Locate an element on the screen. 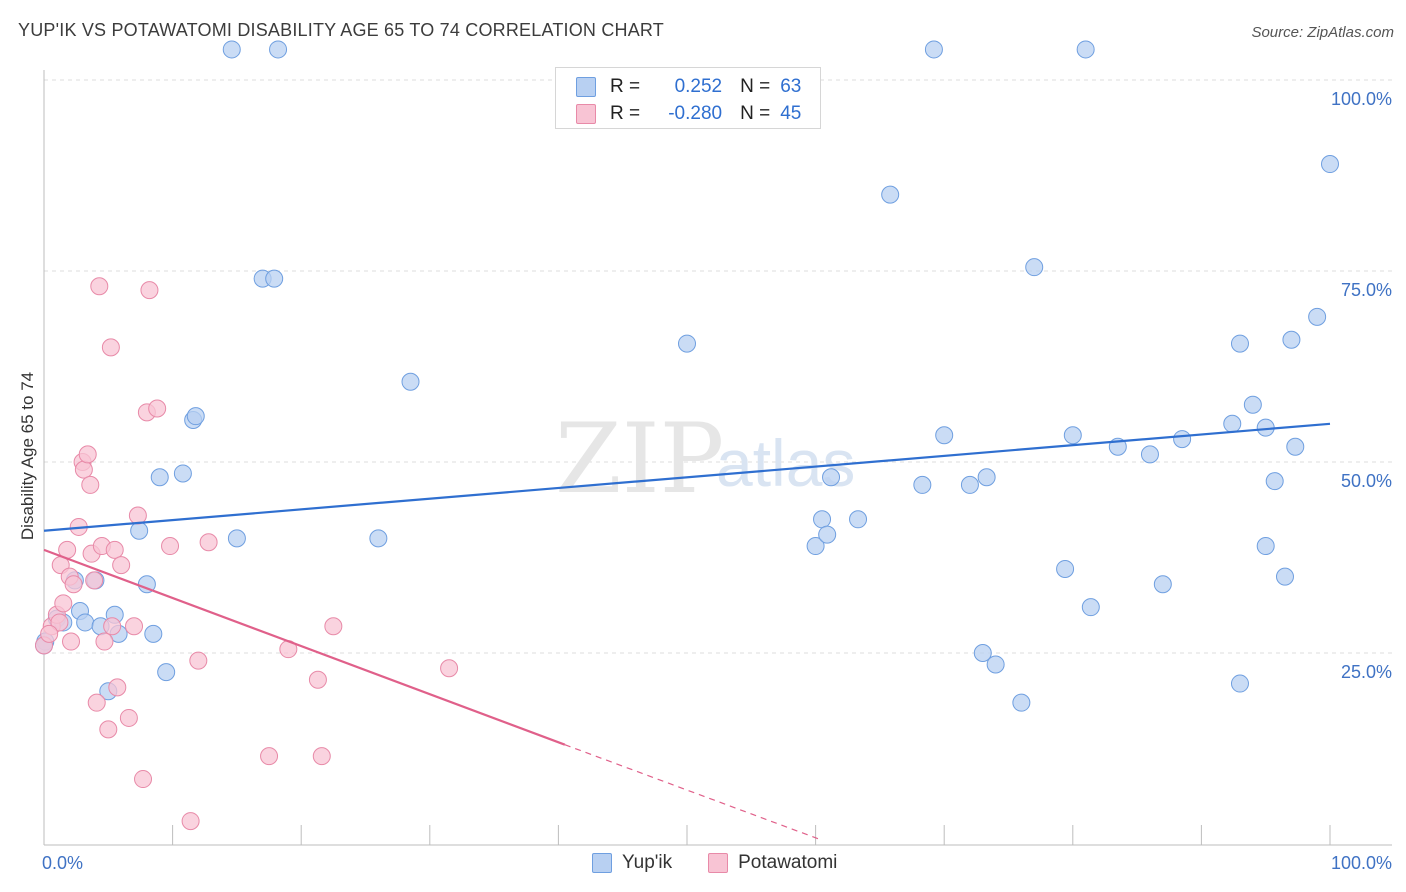  y-tick-label: 25.0% is located at coordinates (1366, 672).